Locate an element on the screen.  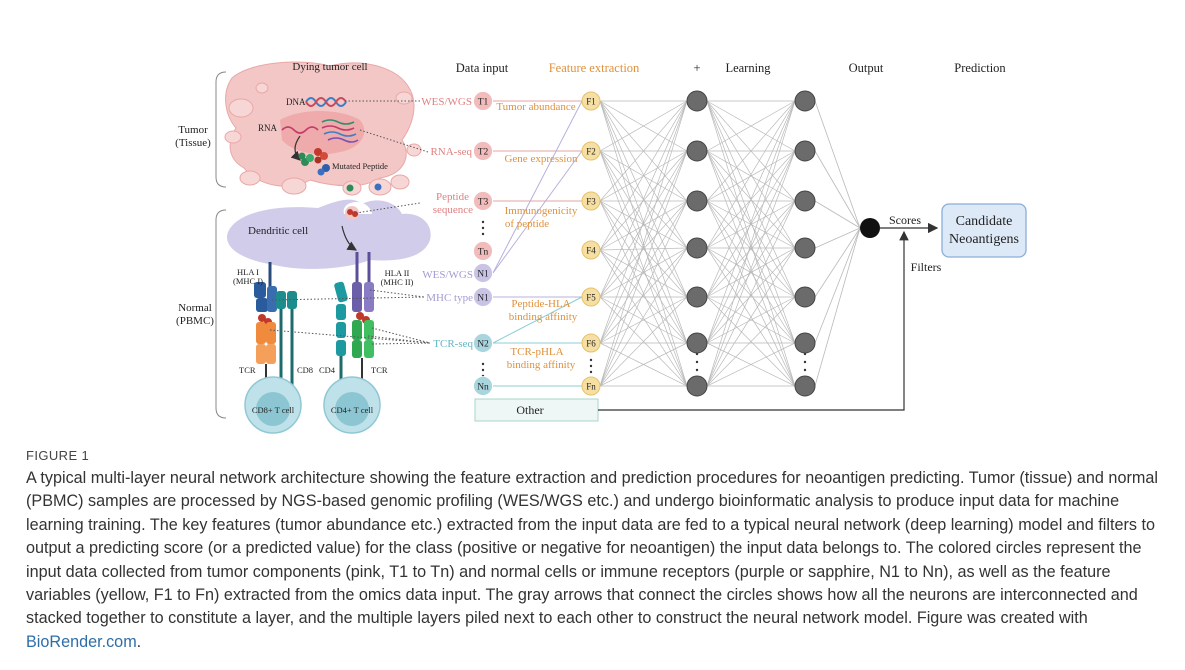
input-node-n2: N2 is located at coordinates (483, 343).